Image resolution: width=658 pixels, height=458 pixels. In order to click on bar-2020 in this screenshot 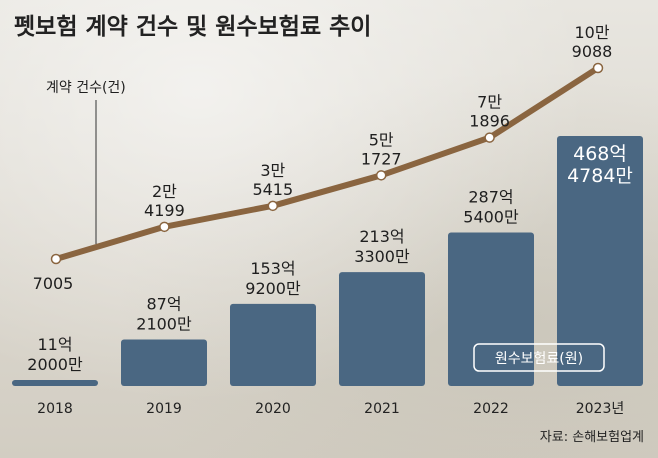, I will do `click(273, 344)`.